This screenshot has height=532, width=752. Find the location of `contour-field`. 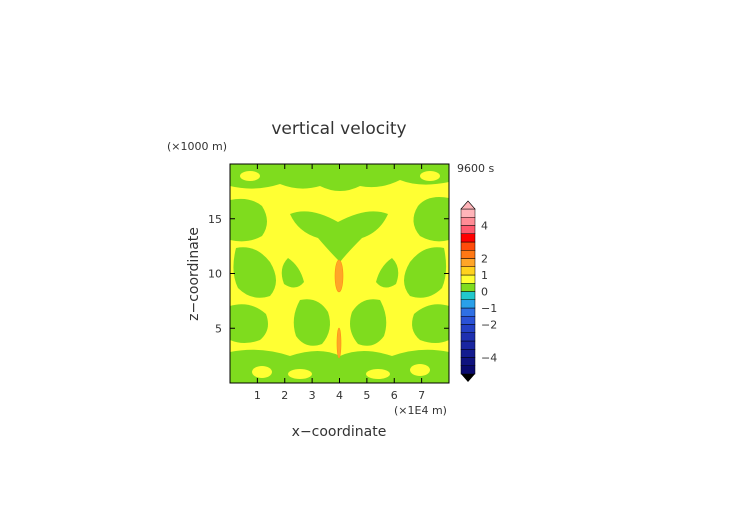

contour-field is located at coordinates (339, 273).